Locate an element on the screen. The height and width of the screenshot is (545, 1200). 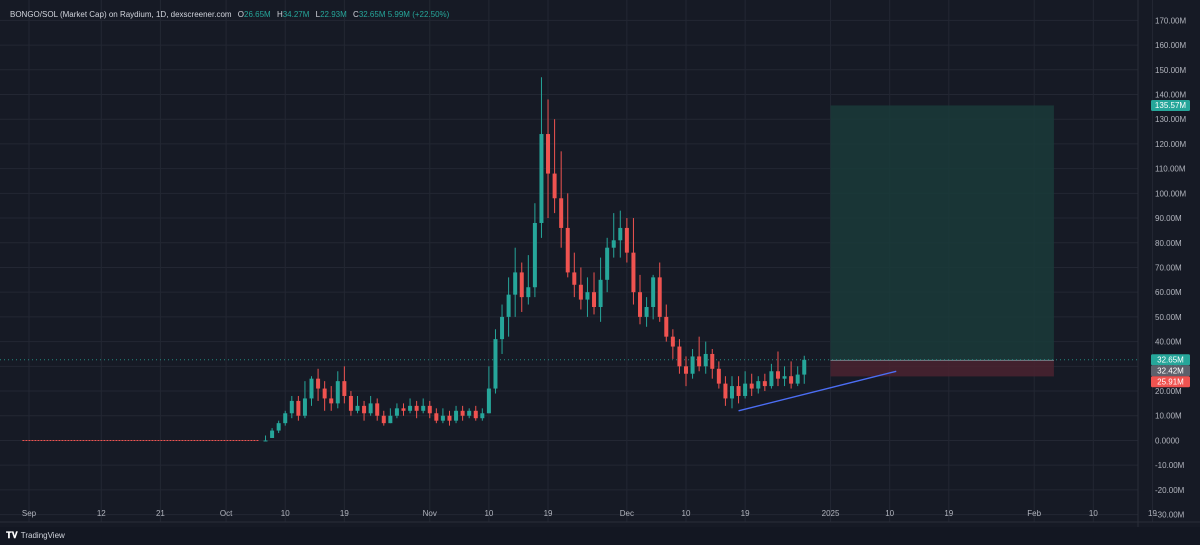
price-badge-label: 135.57M is located at coordinates (1170, 105).